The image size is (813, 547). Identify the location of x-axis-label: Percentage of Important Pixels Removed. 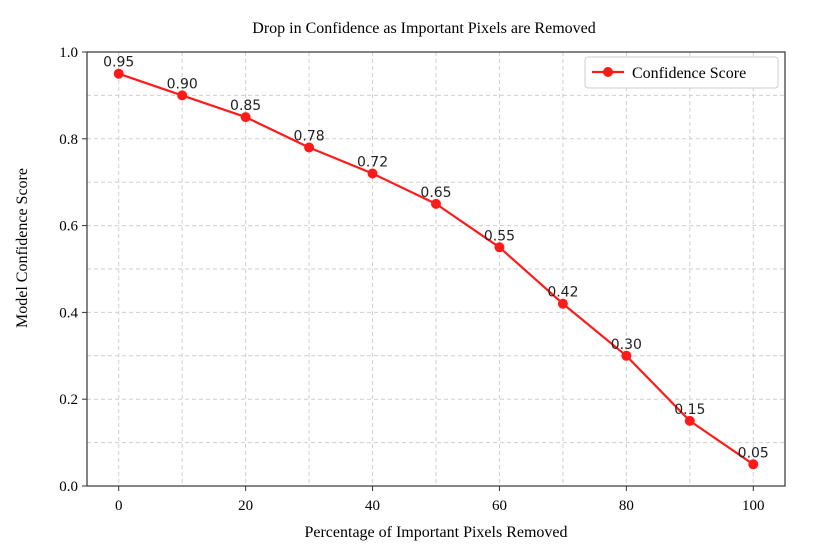
(435, 532).